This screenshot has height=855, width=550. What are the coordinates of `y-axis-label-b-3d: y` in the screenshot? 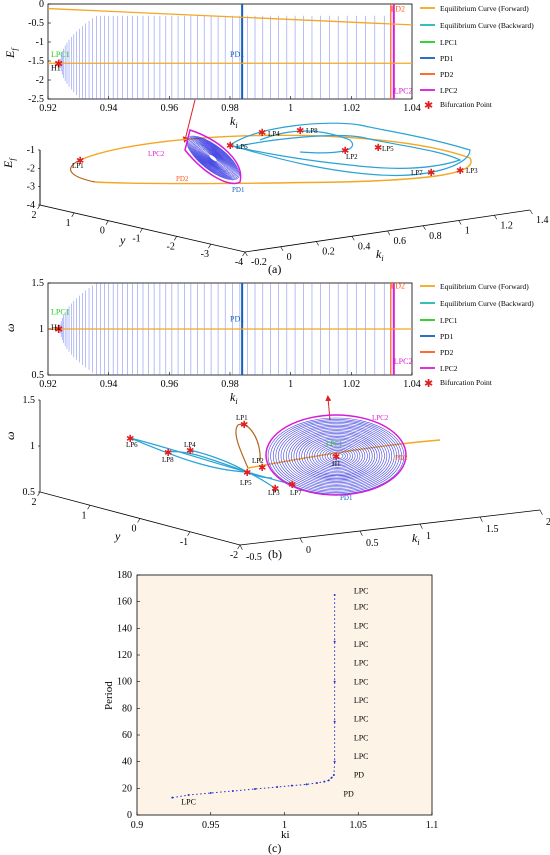 It's located at (117, 536).